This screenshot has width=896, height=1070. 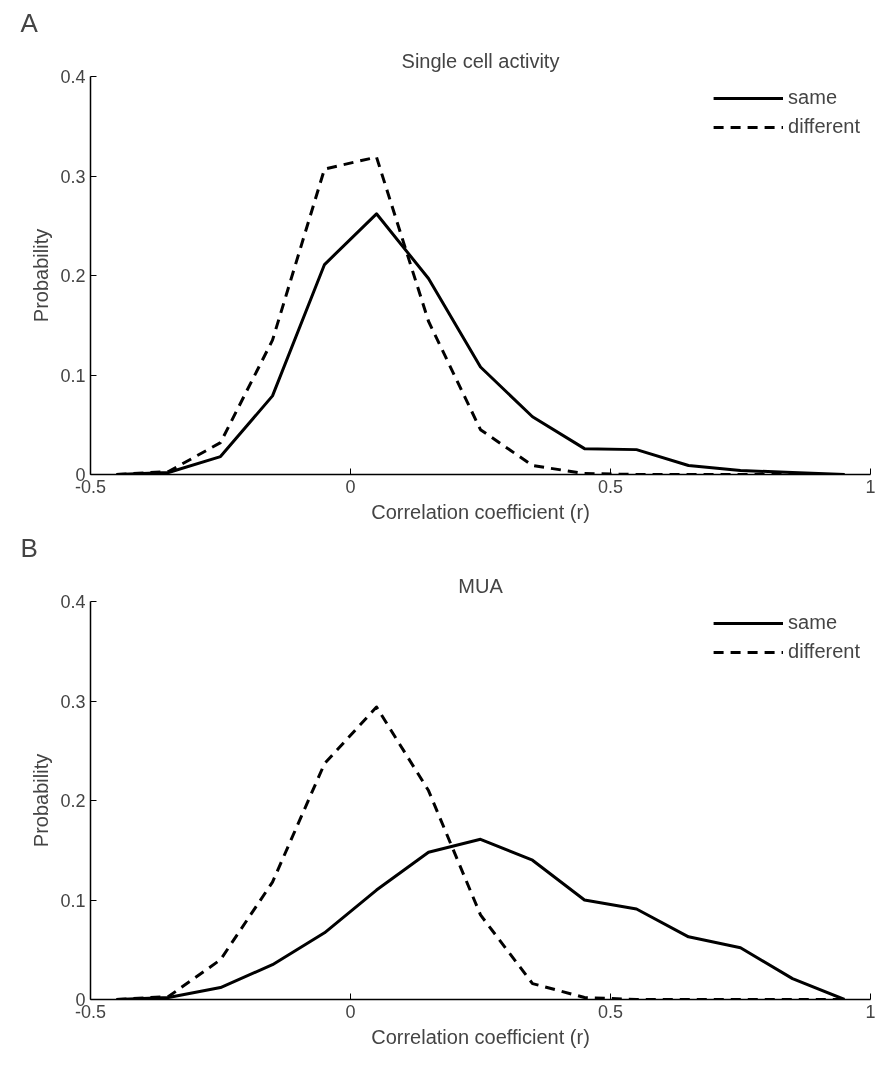 What do you see at coordinates (29, 547) in the screenshot?
I see `text: B` at bounding box center [29, 547].